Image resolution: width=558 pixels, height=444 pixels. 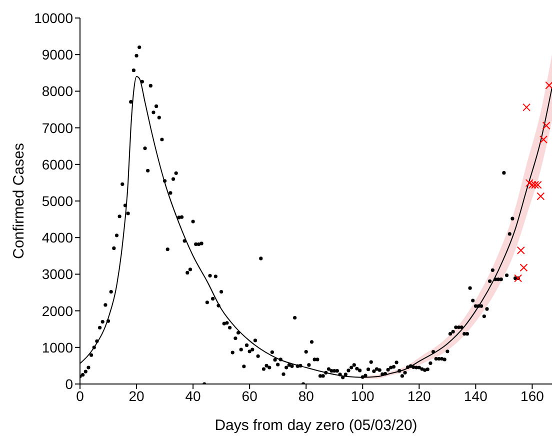 What do you see at coordinates (58, 274) in the screenshot?
I see `y-tick-label: 3000` at bounding box center [58, 274].